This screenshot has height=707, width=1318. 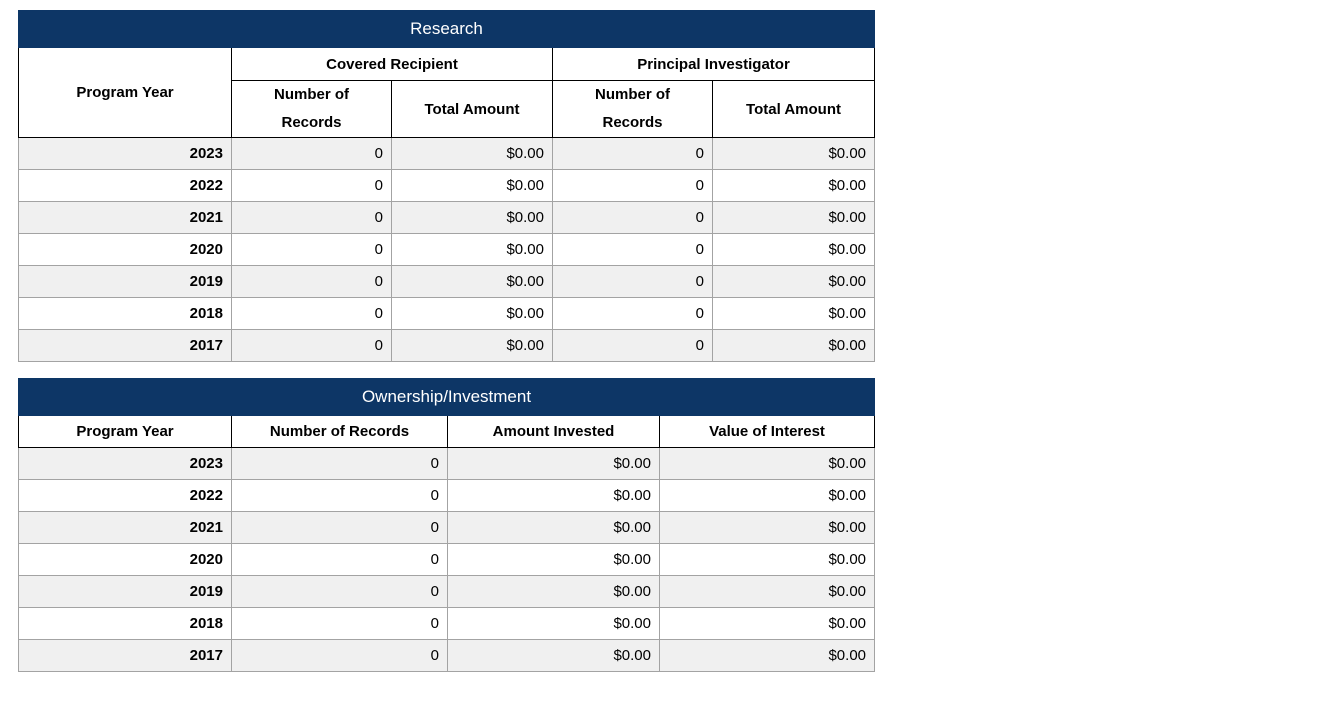 I want to click on table-row: 2017 0 $0.00 $0.00, so click(x=447, y=655).